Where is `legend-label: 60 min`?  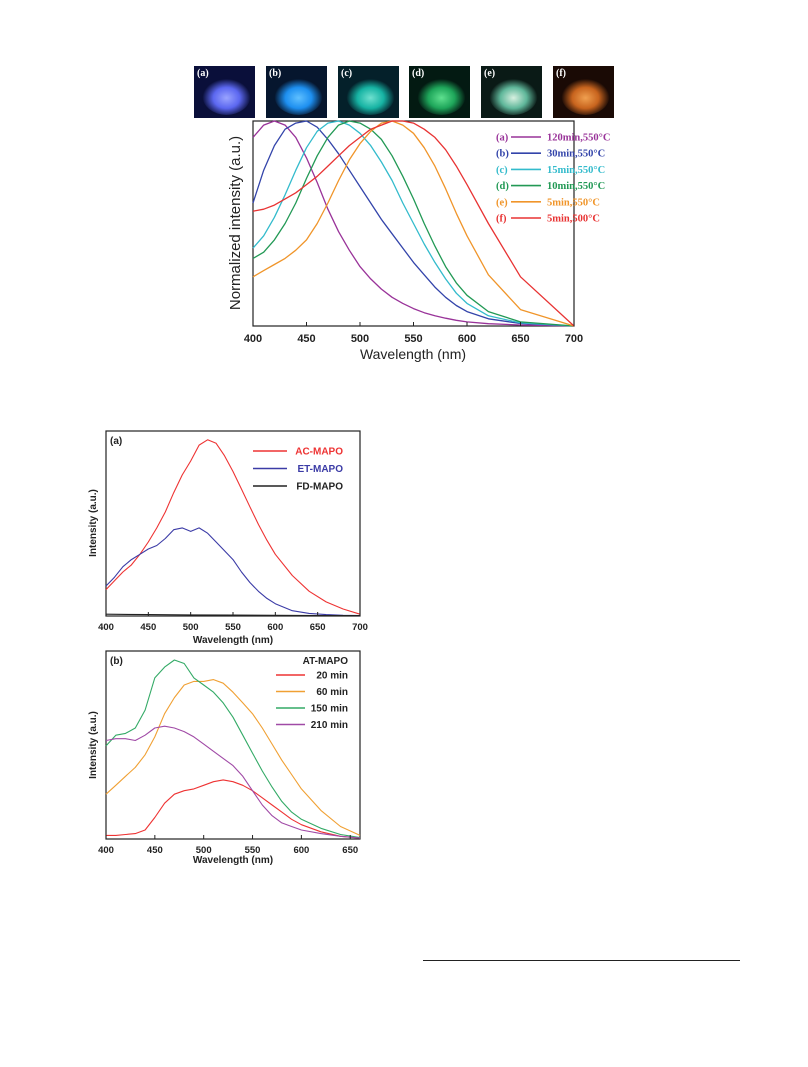
legend-label: 60 min is located at coordinates (332, 692).